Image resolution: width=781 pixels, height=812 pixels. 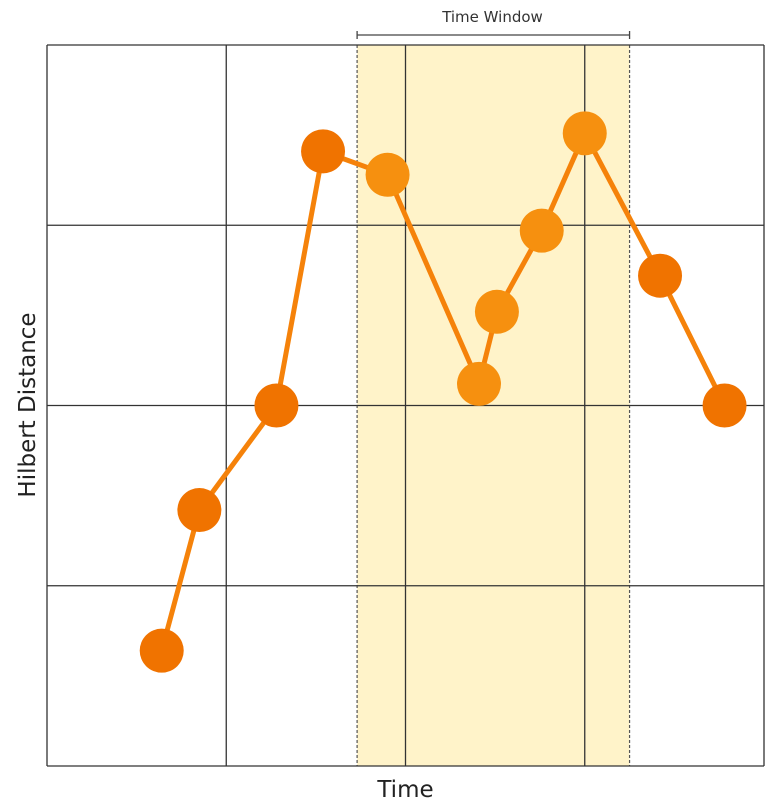 I want to click on time-window-bracket, so click(x=493, y=35).